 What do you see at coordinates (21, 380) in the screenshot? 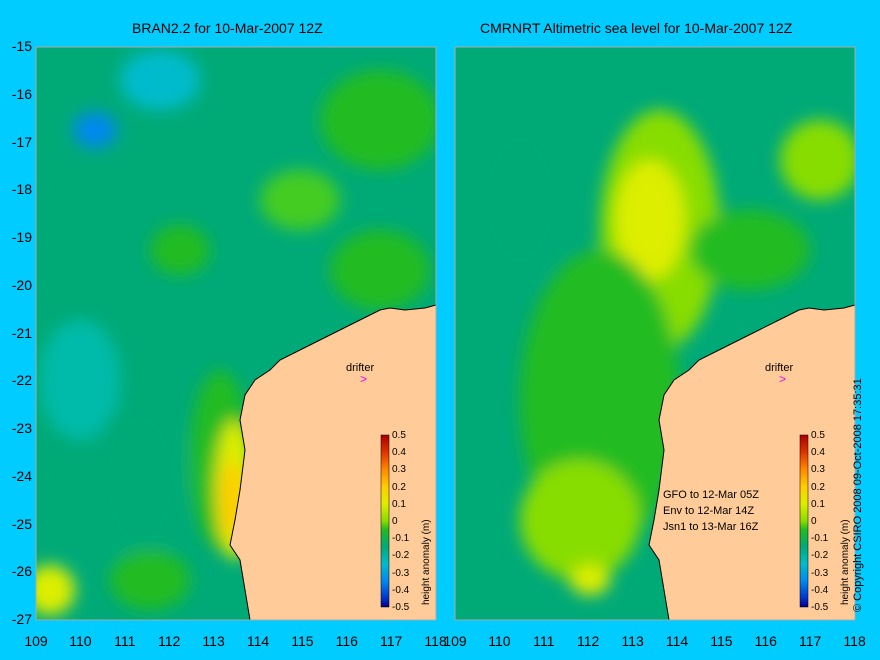
I see `y-tick-label: -22` at bounding box center [21, 380].